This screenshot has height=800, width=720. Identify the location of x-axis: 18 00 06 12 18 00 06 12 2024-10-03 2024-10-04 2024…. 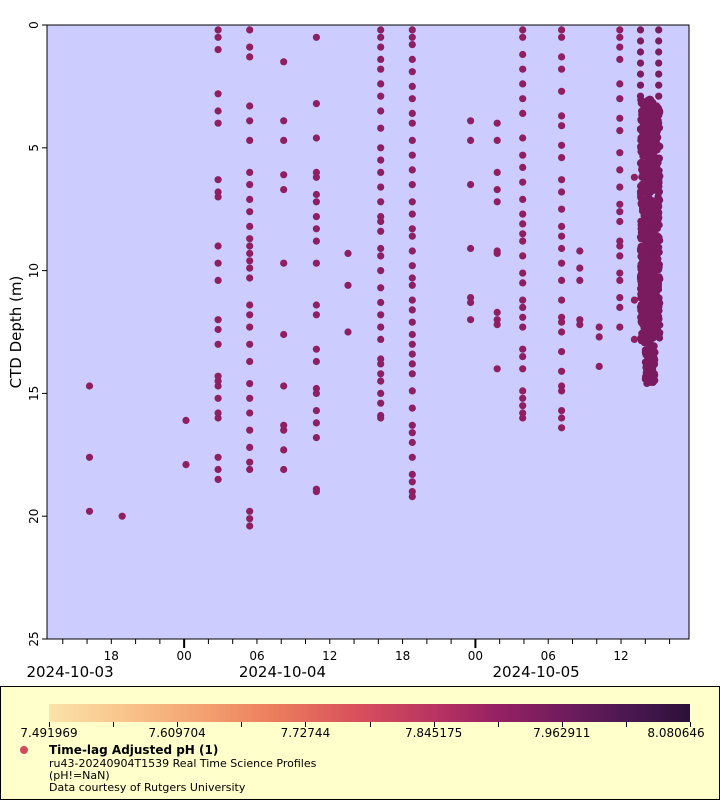
(348, 660).